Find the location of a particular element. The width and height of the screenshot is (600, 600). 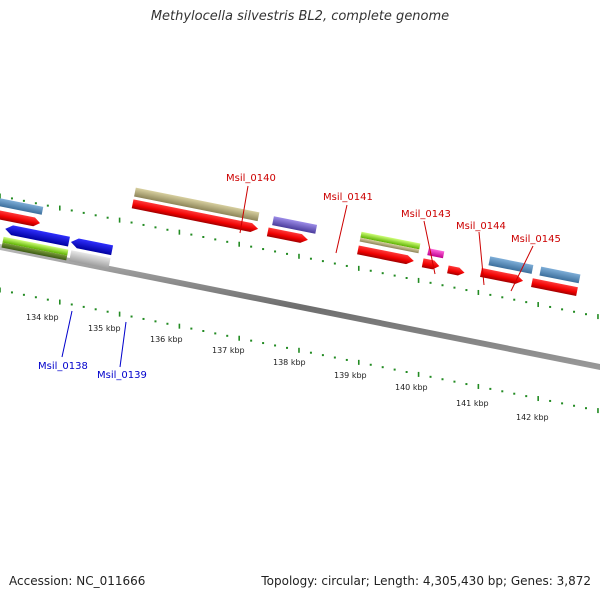

gene-msil-0138-arrow is located at coordinates (37, 236).